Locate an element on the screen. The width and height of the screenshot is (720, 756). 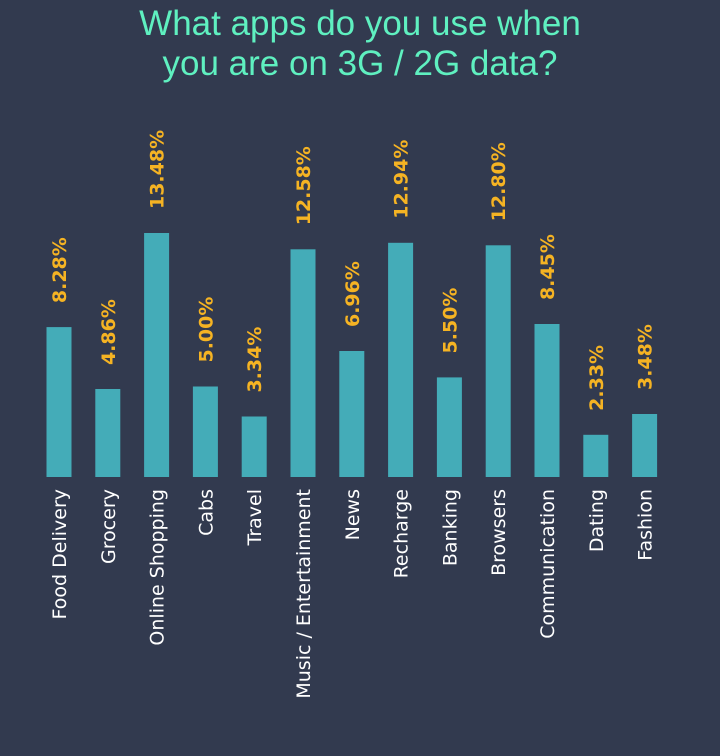
value-label-5: 12.58% is located at coordinates (304, 185).